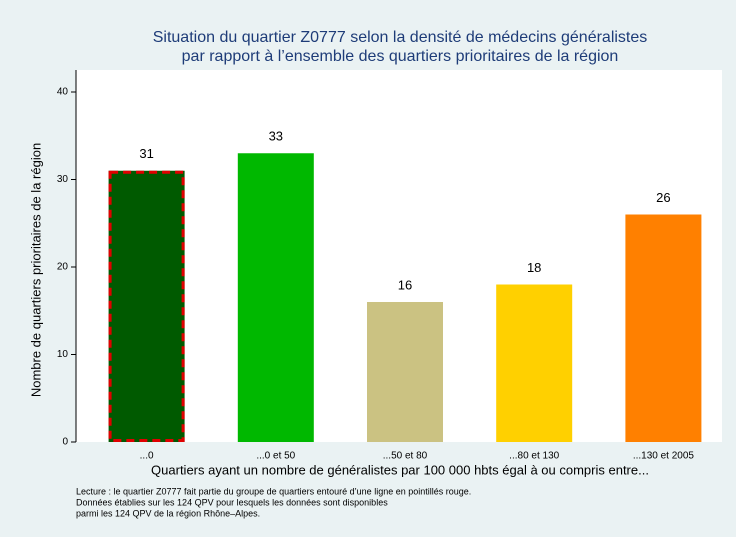  I want to click on y-tick-label: 0, so click(65, 442).